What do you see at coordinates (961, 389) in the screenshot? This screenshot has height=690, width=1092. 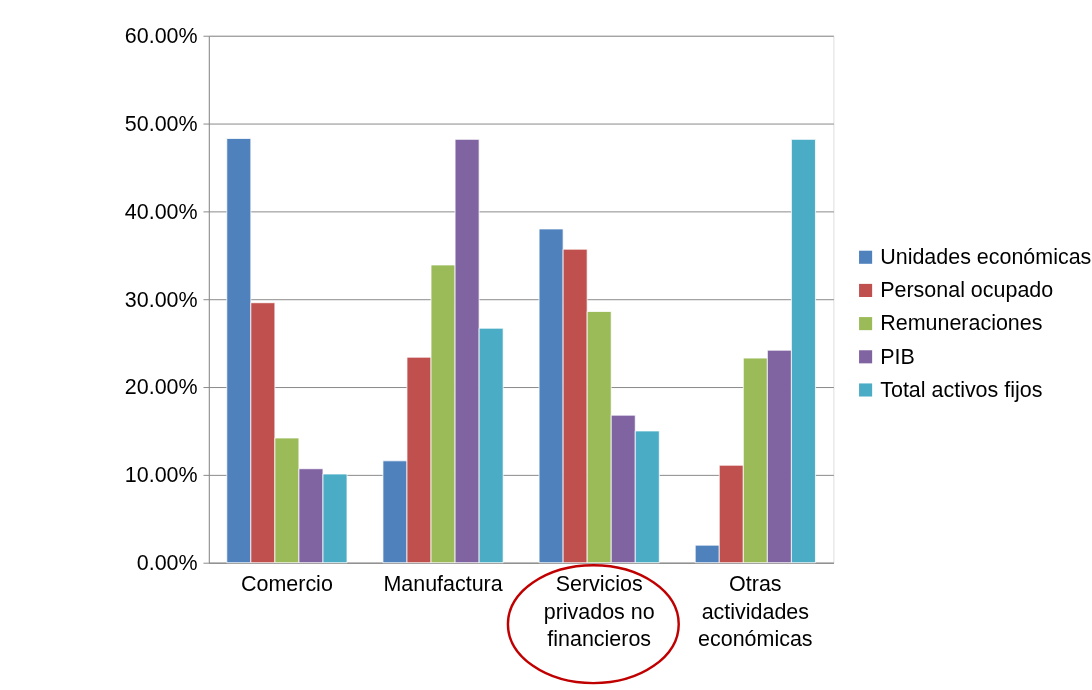 I see `legend-label: Total activos fijos` at bounding box center [961, 389].